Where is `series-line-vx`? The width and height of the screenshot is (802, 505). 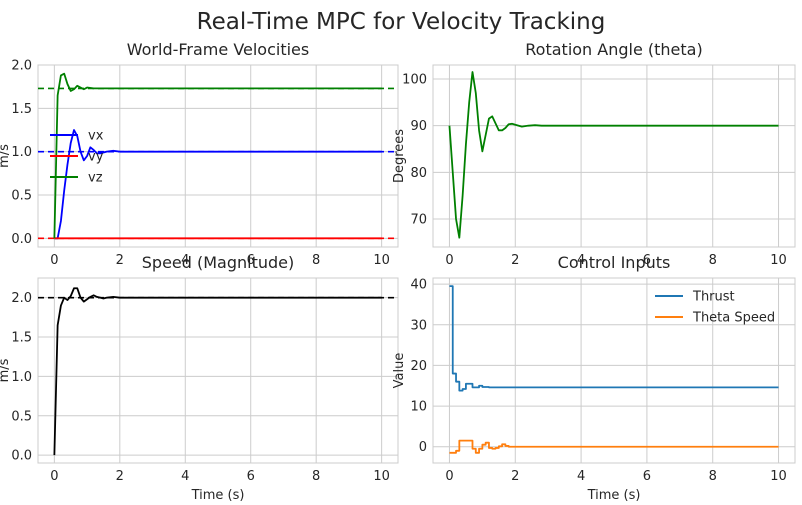
series-line-vx is located at coordinates (218, 184).